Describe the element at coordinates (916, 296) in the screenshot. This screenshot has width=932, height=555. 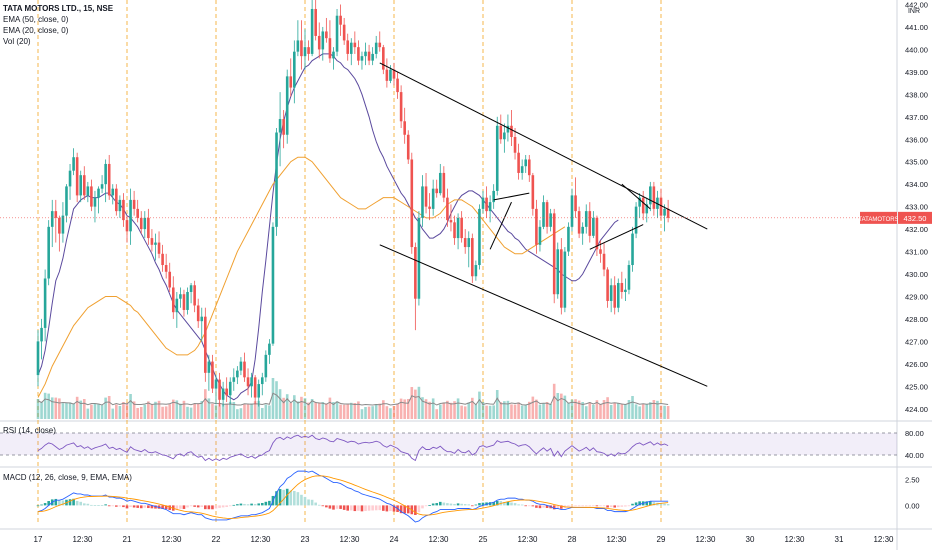
I see `price-tick-label: 429.00` at that location.